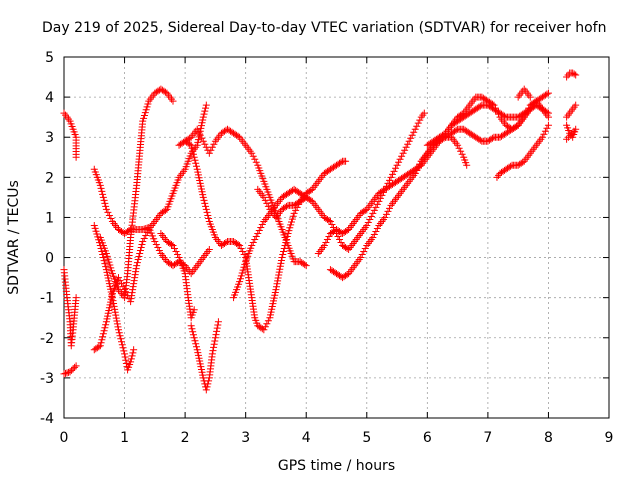 This screenshot has width=640, height=480. What do you see at coordinates (306, 438) in the screenshot?
I see `x-tick-label: 4` at bounding box center [306, 438].